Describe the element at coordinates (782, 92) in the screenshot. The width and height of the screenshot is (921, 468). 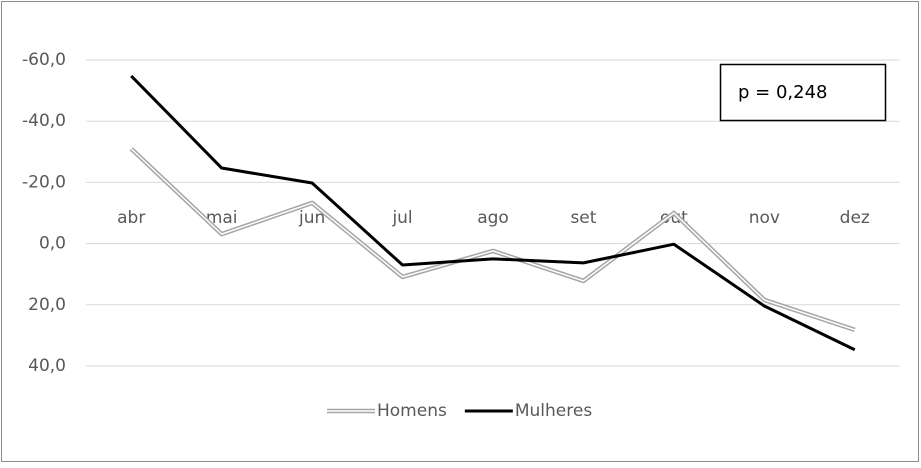
I see `annotation: p = 0,248` at that location.